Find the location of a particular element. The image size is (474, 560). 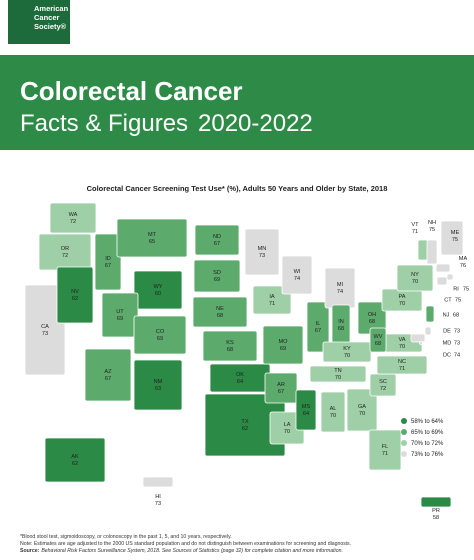

state-abbr: IL is located at coordinates (318, 324).